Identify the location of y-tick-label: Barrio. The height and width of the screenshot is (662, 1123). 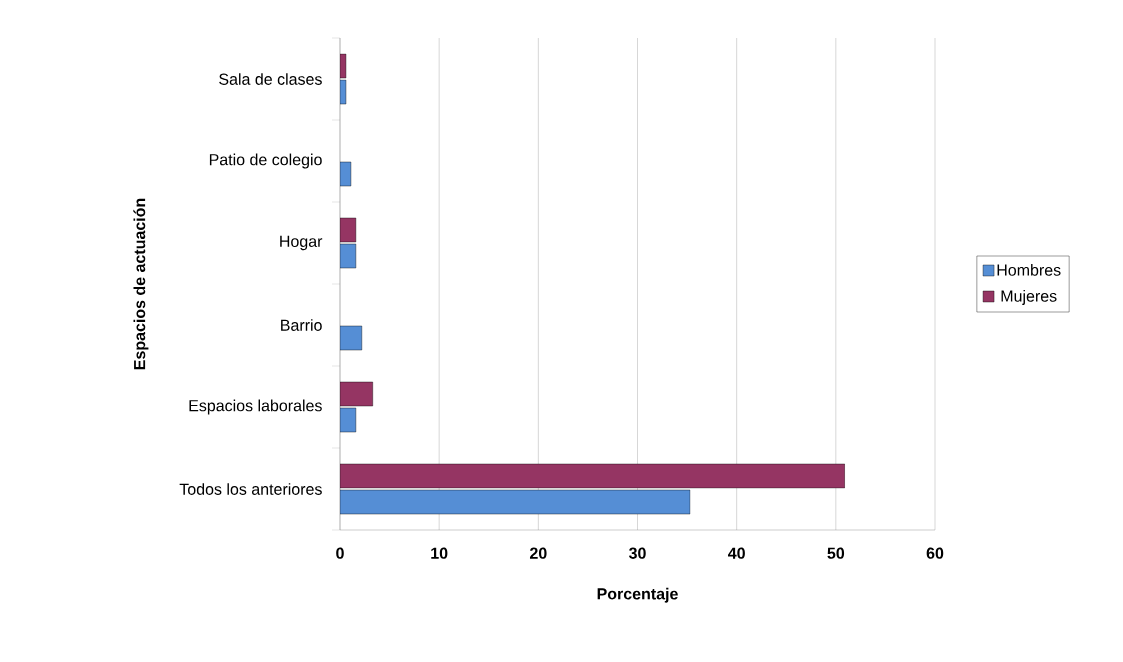
(301, 325).